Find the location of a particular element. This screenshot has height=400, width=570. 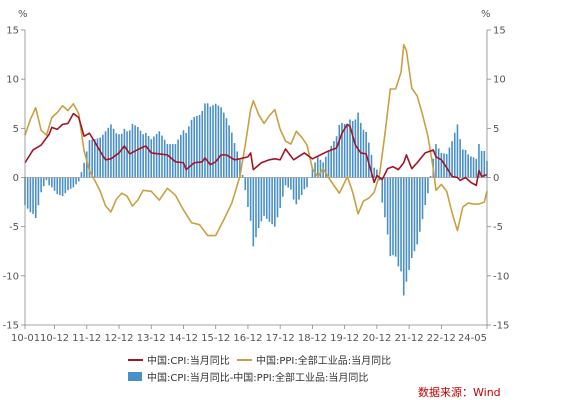

data-source-note: 数据来源：Wind is located at coordinates (459, 392).